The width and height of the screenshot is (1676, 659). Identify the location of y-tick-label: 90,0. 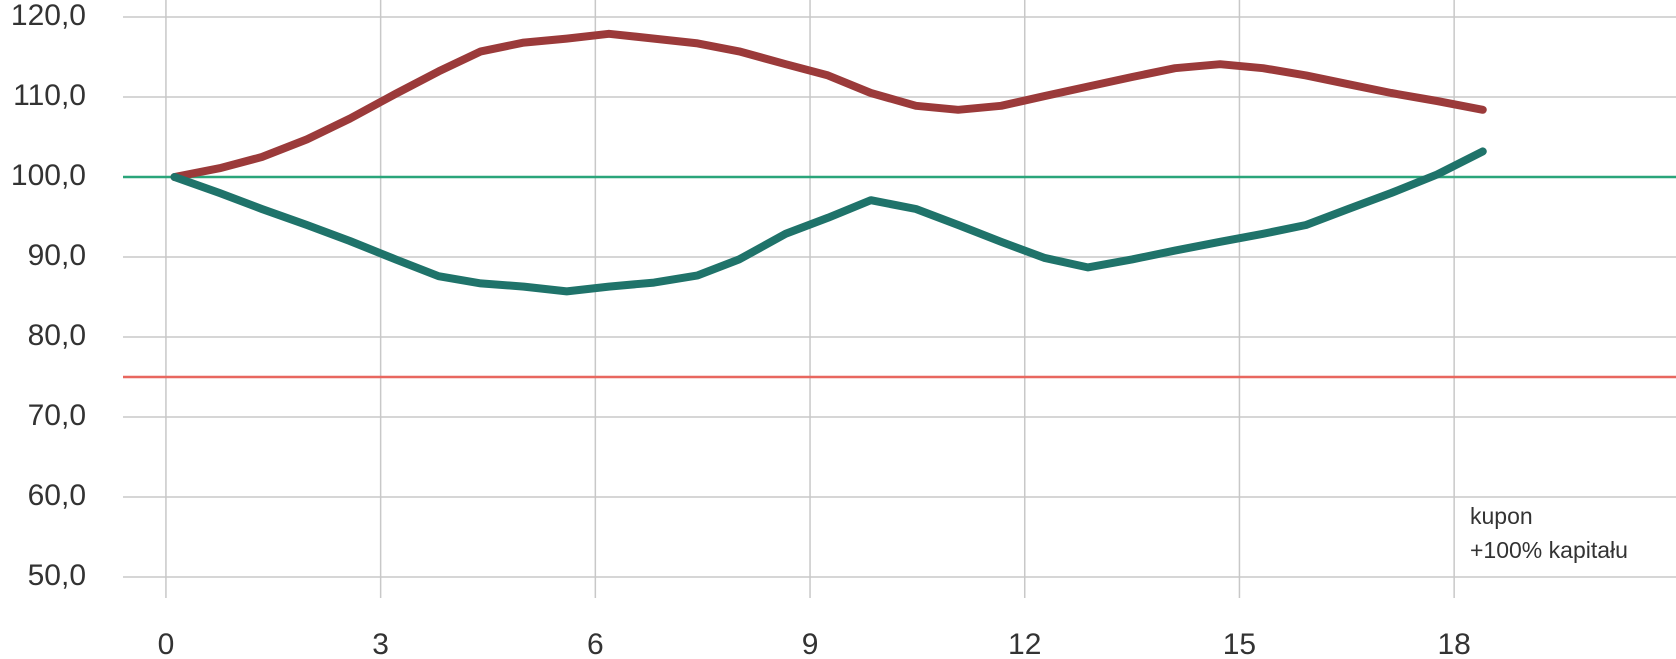
(57, 255).